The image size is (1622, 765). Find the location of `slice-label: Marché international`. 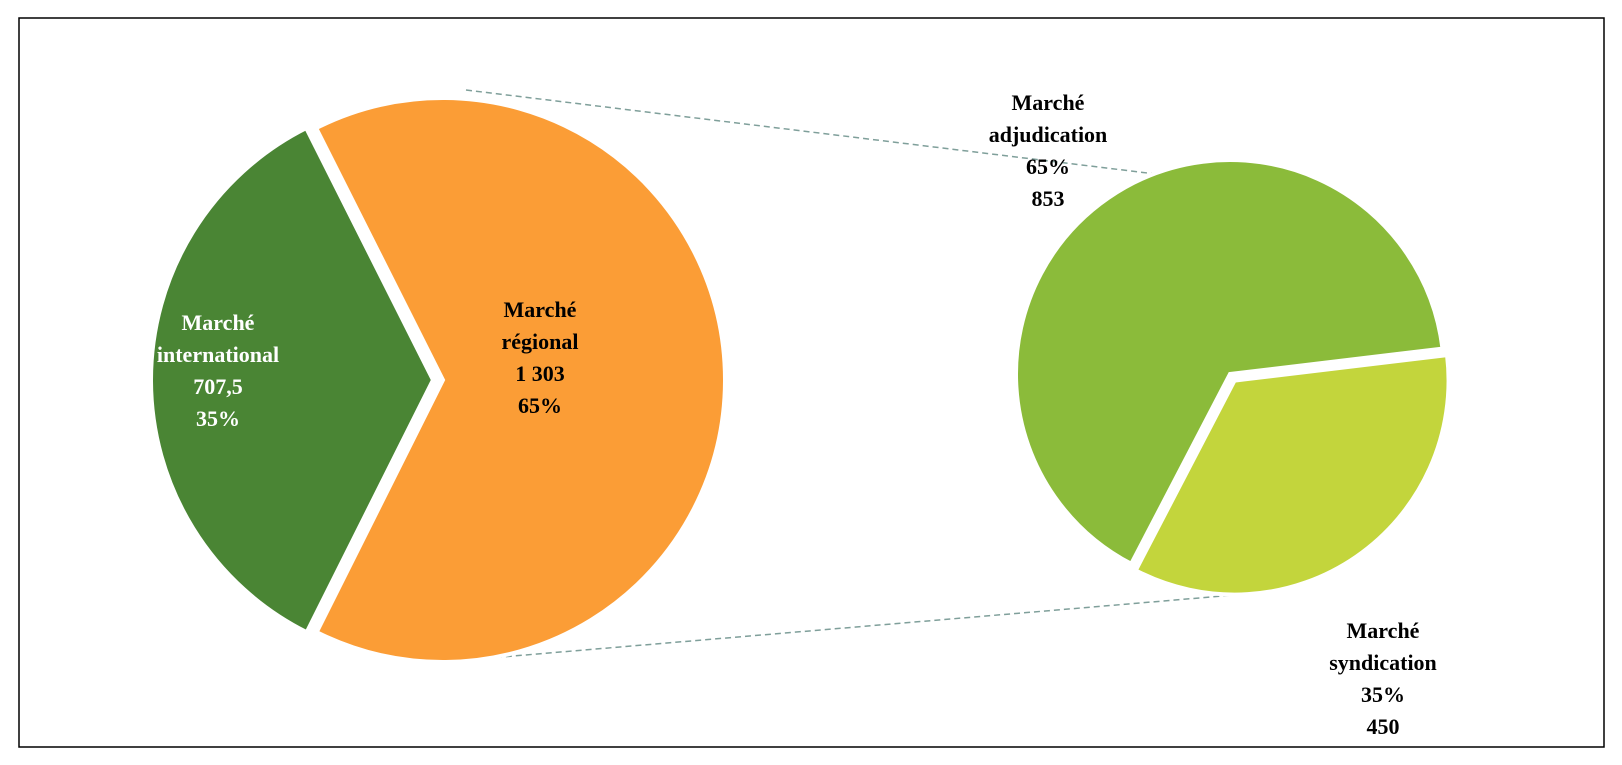

slice-label: Marché international is located at coordinates (218, 338).